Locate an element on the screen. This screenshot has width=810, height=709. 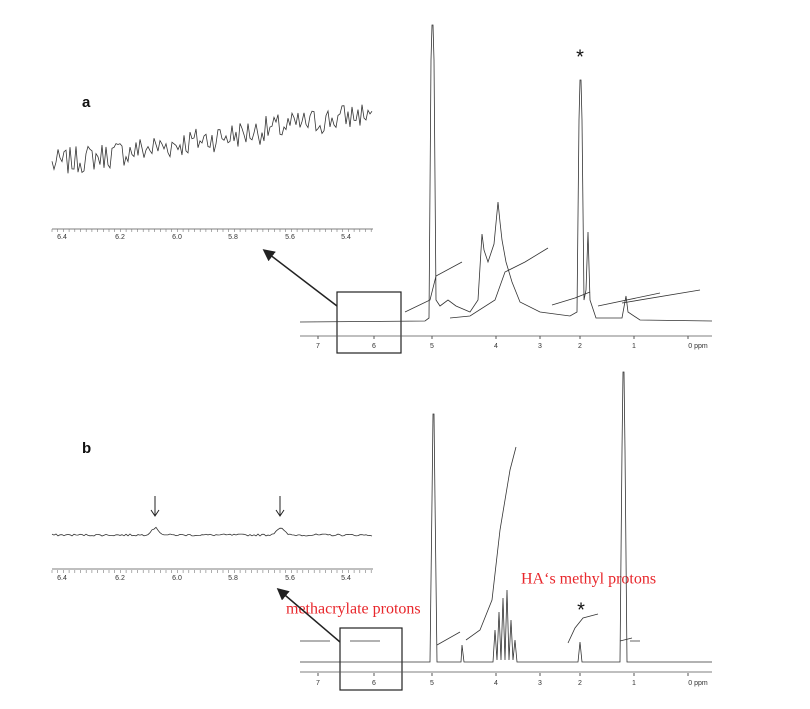
annotation: methacrylate protons is located at coordinates (353, 609).